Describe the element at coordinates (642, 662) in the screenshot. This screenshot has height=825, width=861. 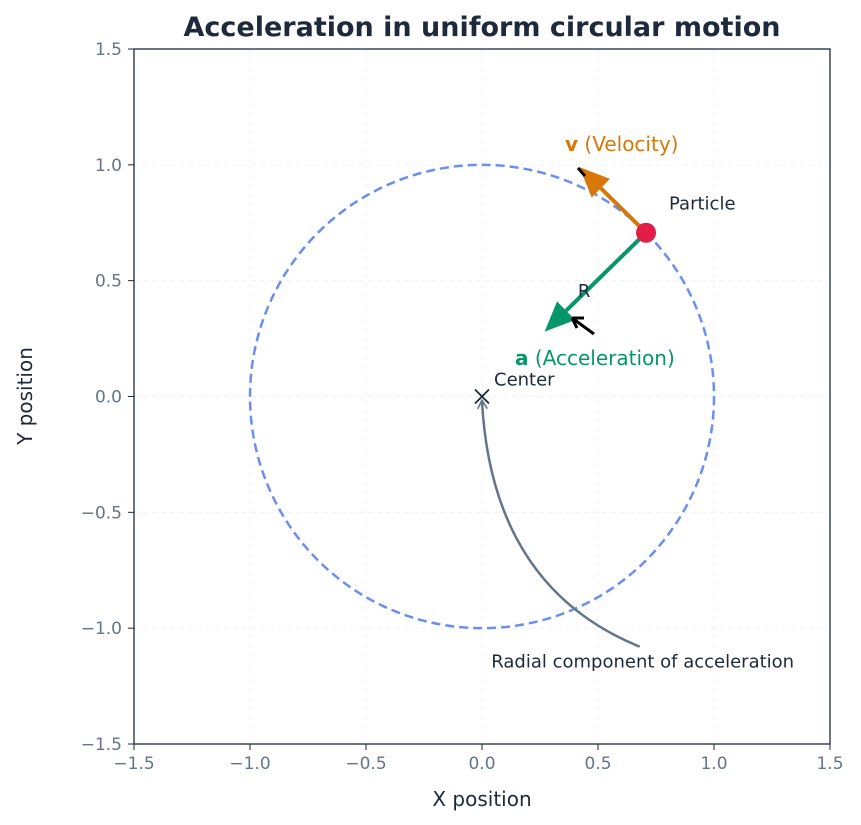
I see `annotation-text: Radial component of acceleration` at that location.